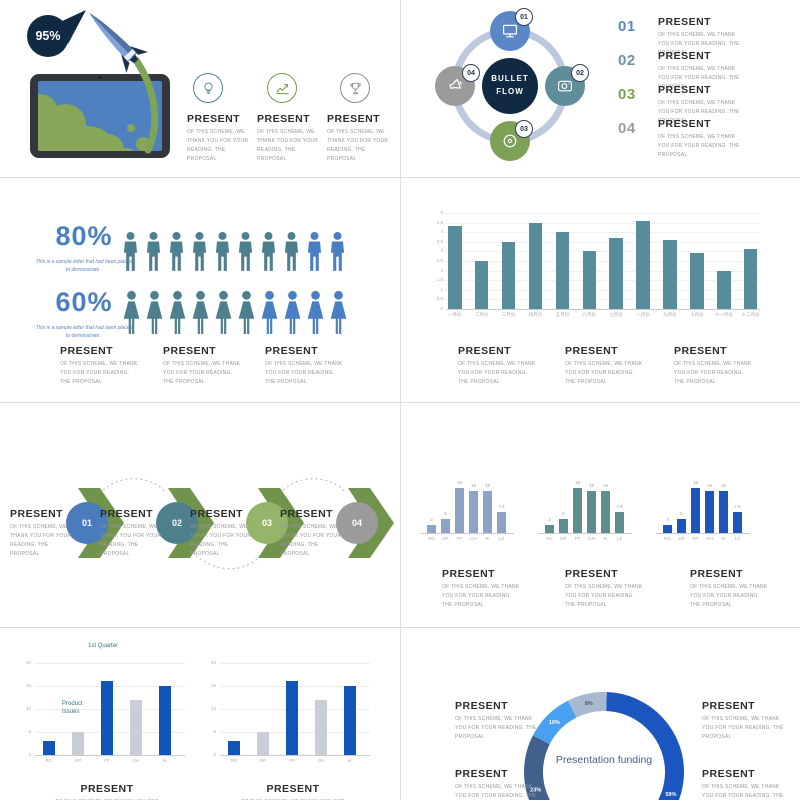  I want to click on monitor-icon, so click(510, 31).